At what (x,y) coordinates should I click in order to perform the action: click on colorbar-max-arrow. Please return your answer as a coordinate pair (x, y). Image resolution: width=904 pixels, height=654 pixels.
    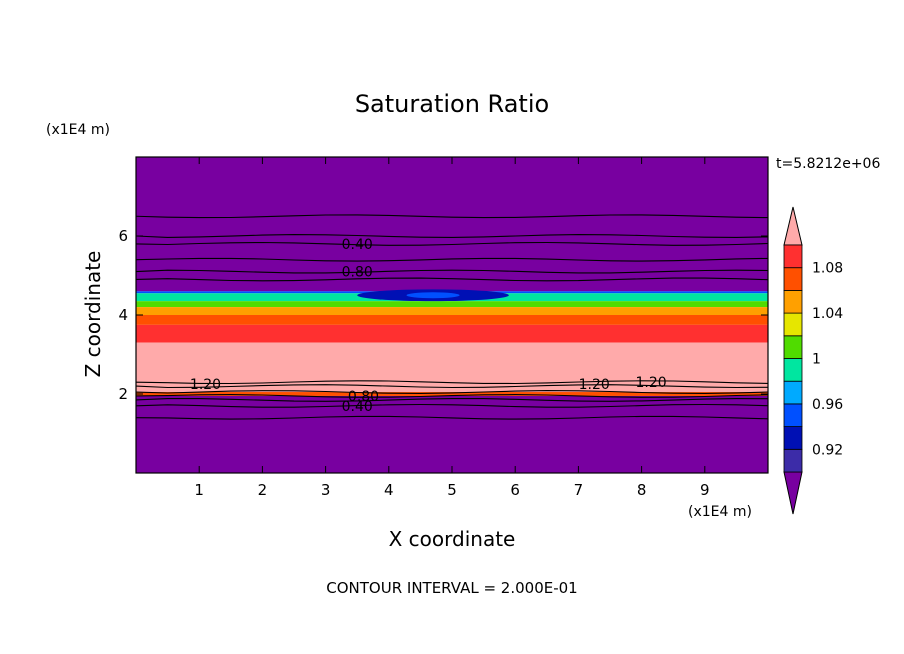
    Looking at the image, I should click on (793, 226).